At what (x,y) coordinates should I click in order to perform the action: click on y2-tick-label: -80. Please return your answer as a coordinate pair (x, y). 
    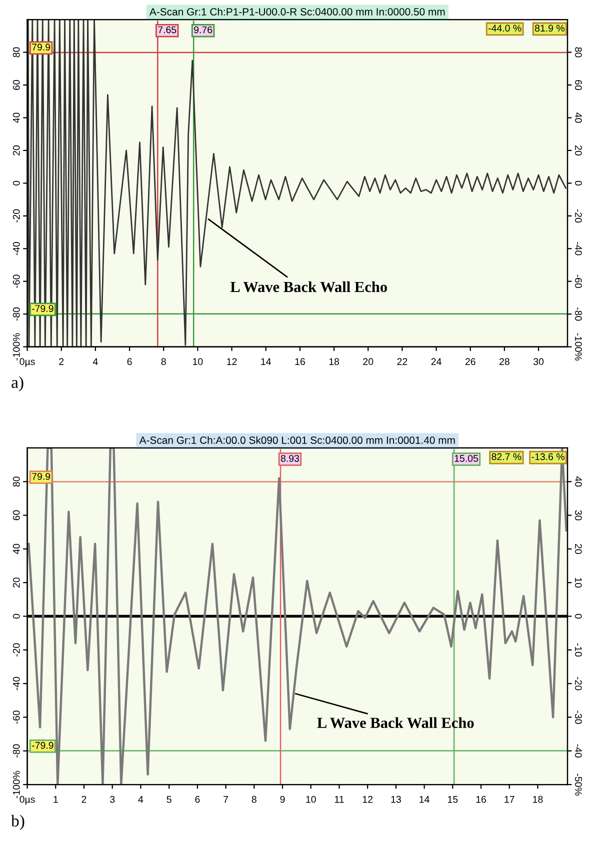
    Looking at the image, I should click on (578, 314).